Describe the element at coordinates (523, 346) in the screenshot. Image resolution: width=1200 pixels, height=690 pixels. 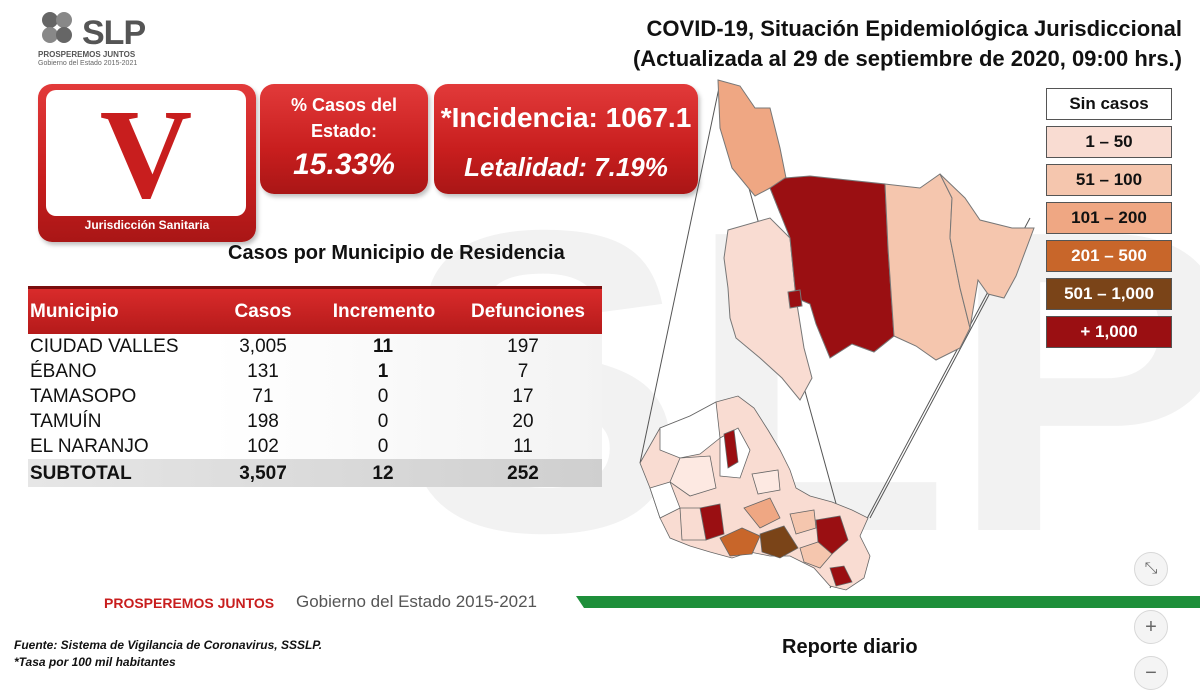
I see `cell-defunciones: 197` at that location.